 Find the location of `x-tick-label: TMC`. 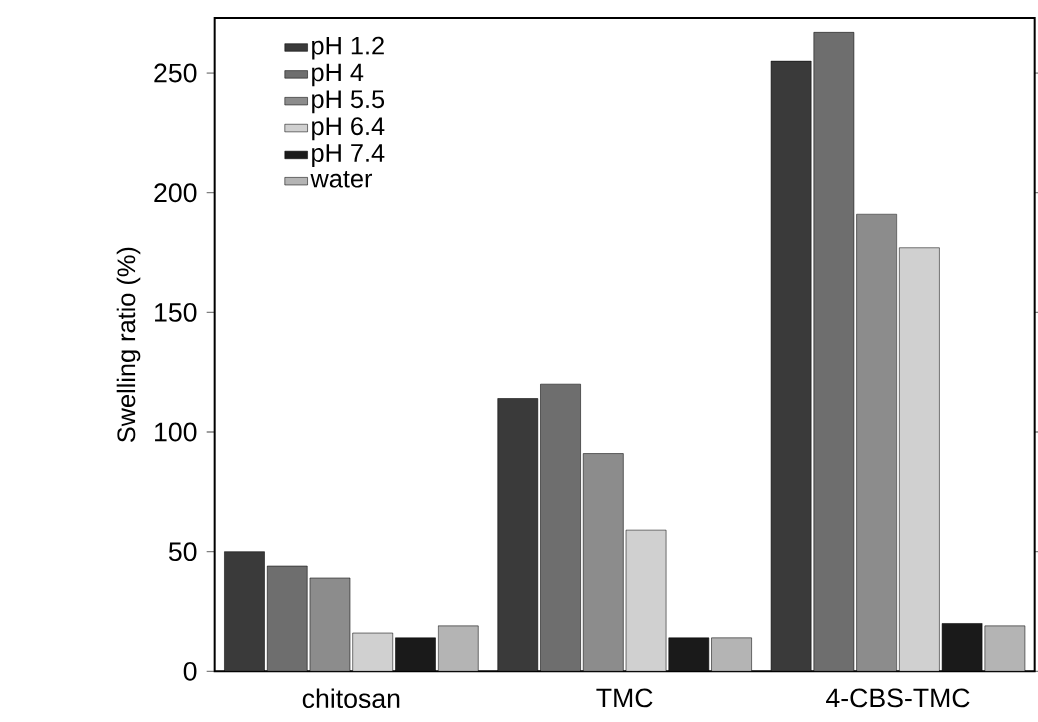

x-tick-label: TMC is located at coordinates (624, 698).